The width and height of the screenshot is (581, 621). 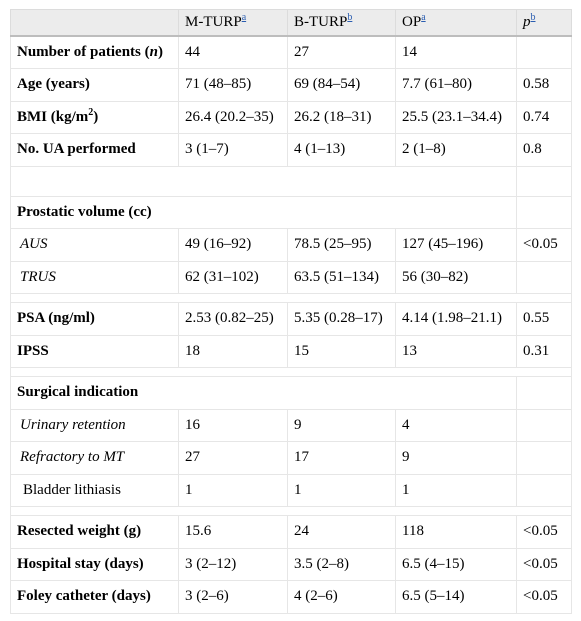 I want to click on section-row: Prostatic volume (cc), so click(x=291, y=212).